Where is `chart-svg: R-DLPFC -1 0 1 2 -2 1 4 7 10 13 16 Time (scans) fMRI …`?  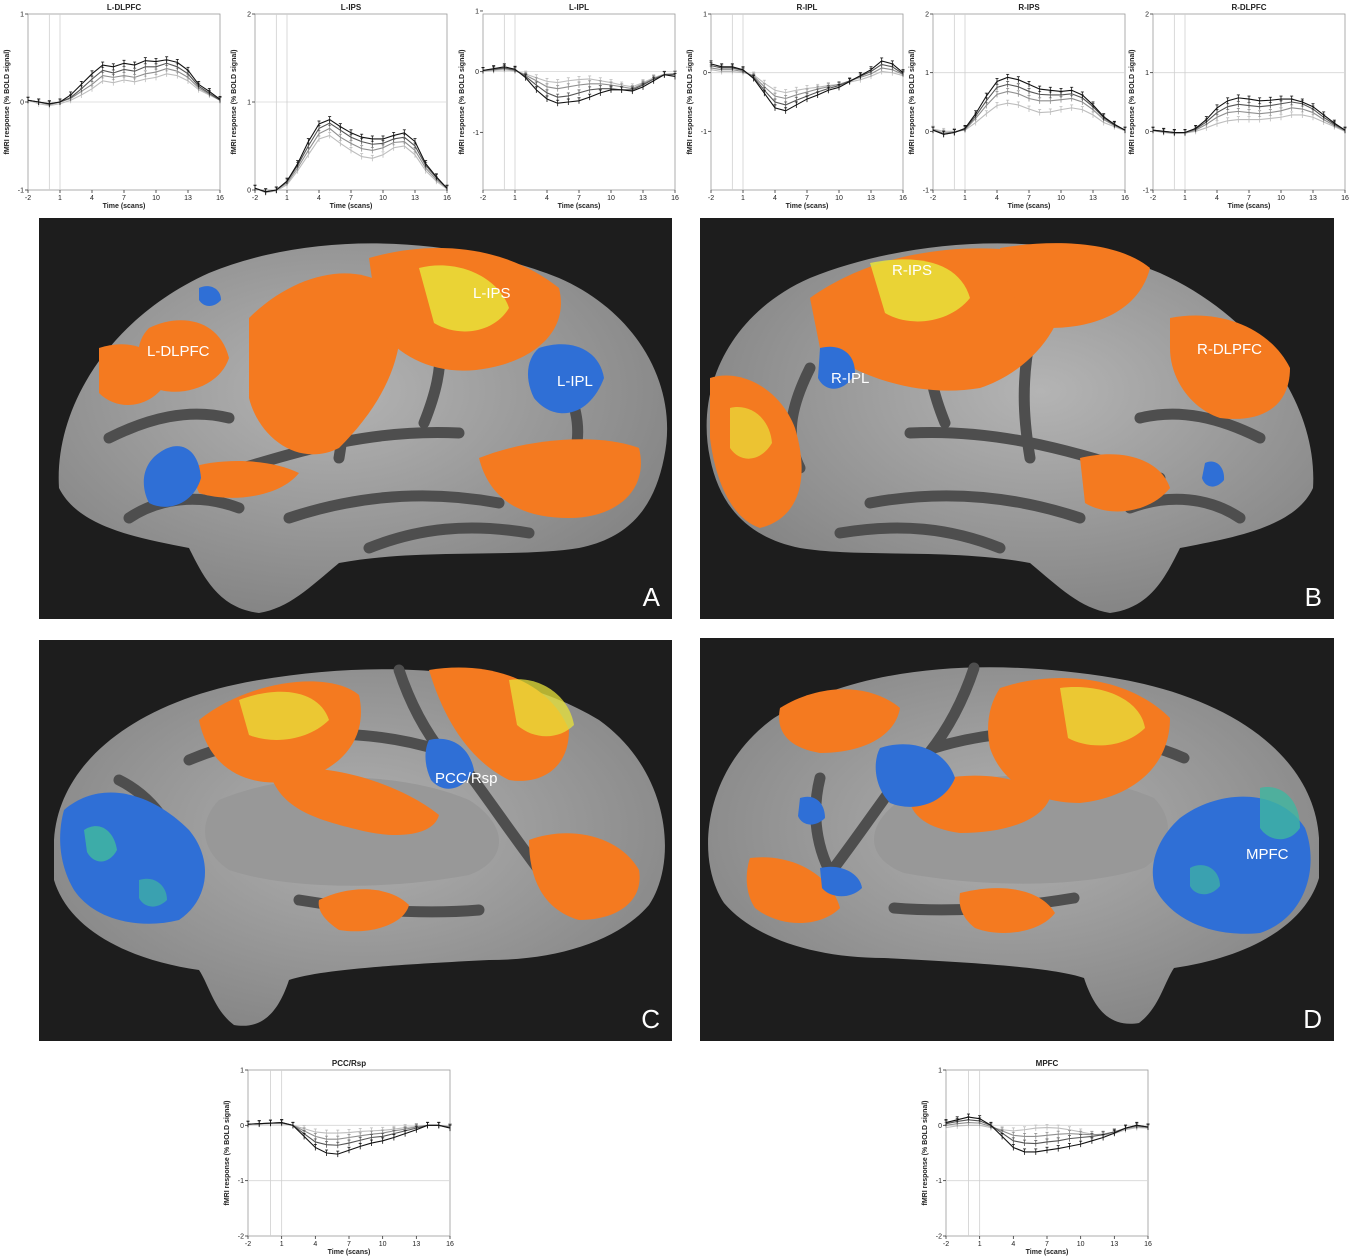 chart-svg: R-DLPFC -1 0 1 2 -2 1 4 7 10 13 16 Time (scans) fMRI … is located at coordinates (1239, 106).